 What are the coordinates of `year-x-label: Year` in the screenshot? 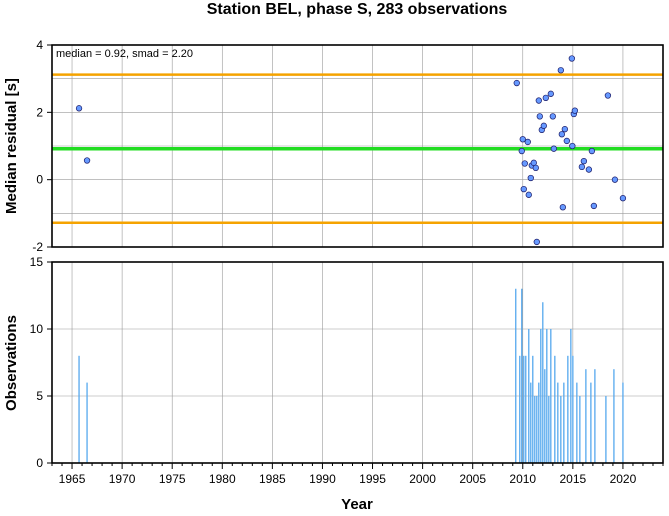 It's located at (357, 503).